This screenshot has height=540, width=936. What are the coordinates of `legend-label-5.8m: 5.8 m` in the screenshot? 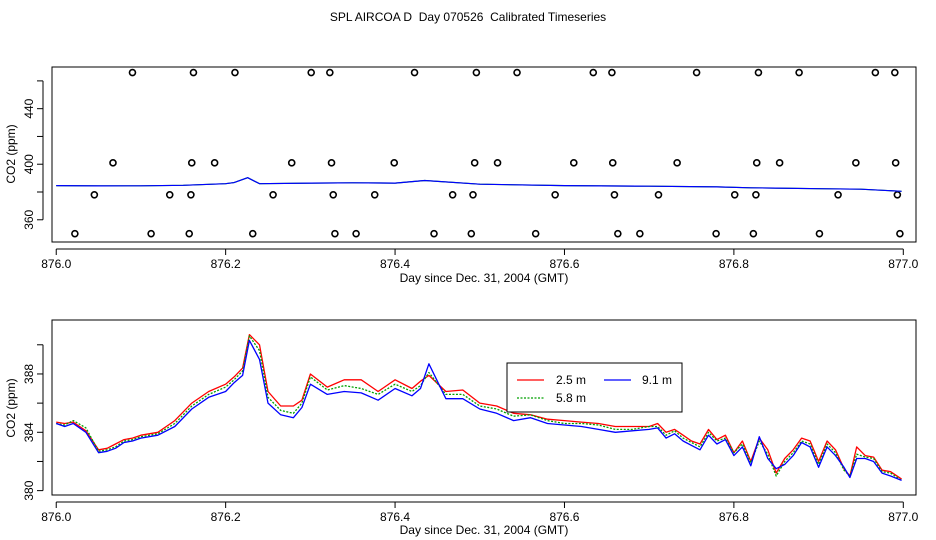 It's located at (571, 398).